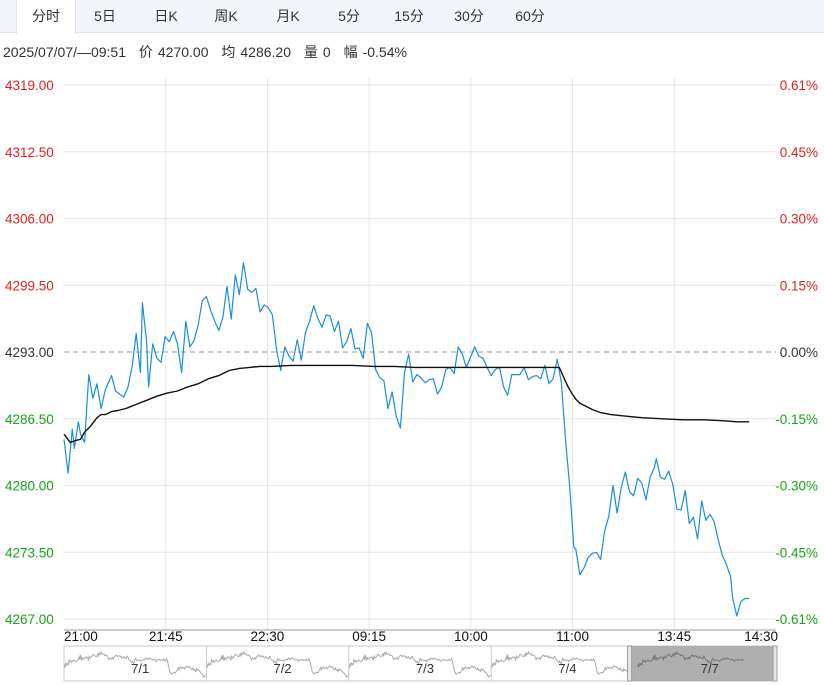 The width and height of the screenshot is (824, 685). I want to click on percent-tick-label: -0.30%, so click(796, 486).